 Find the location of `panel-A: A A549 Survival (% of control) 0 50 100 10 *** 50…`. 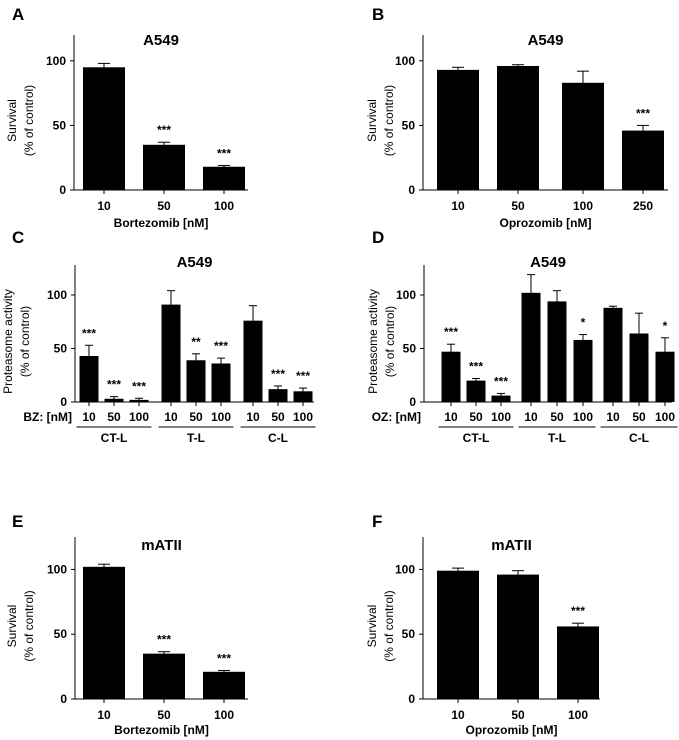

panel-A: A A549 Survival (% of control) 0 50 100 10 *** 50… is located at coordinates (126, 117).